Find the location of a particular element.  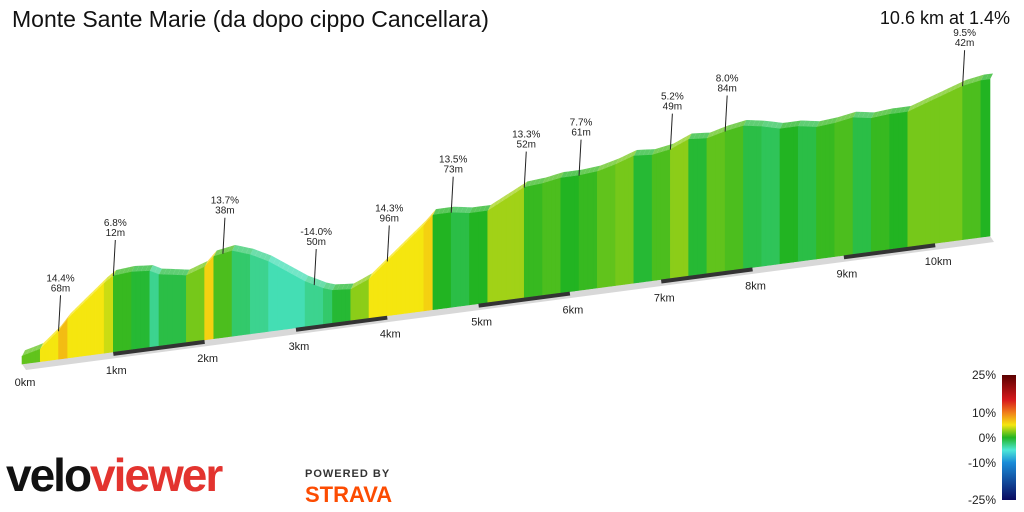

km-tick-label: 8km is located at coordinates (755, 286).